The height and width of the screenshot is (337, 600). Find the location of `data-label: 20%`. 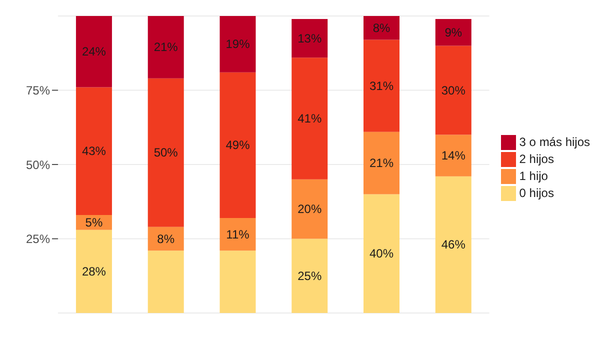

data-label: 20% is located at coordinates (310, 209).